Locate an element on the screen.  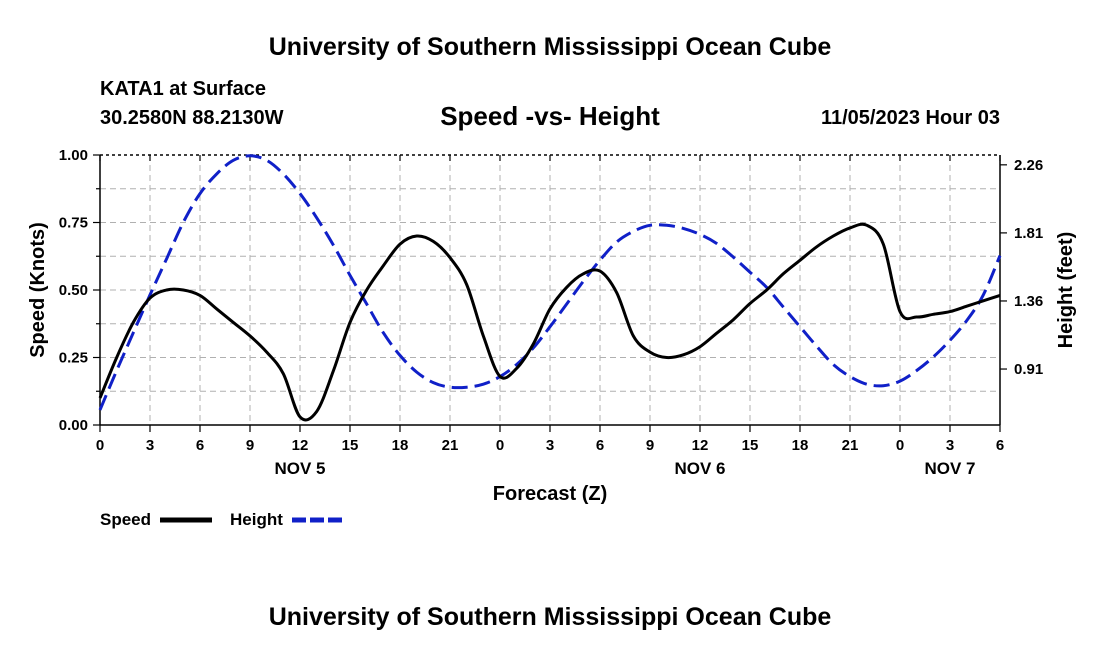
y-tick-label: 0.75 is located at coordinates (73, 223).